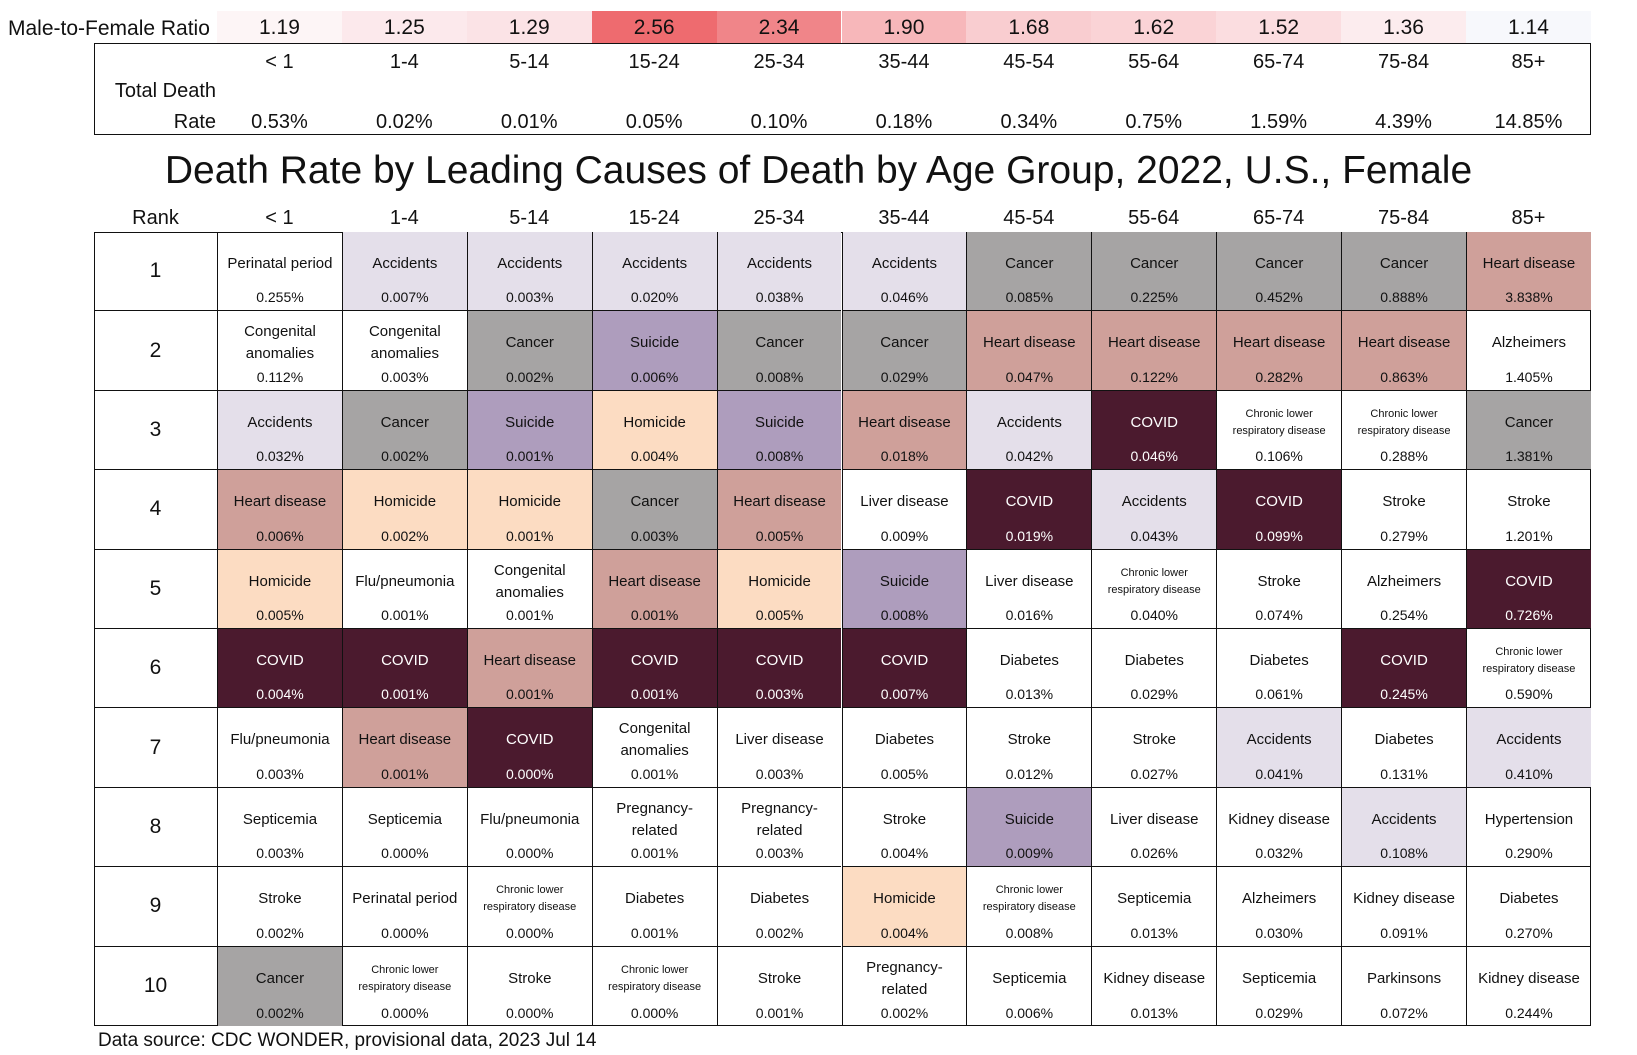 This screenshot has height=1055, width=1637. I want to click on summary-age-label: 45-54, so click(1029, 62).